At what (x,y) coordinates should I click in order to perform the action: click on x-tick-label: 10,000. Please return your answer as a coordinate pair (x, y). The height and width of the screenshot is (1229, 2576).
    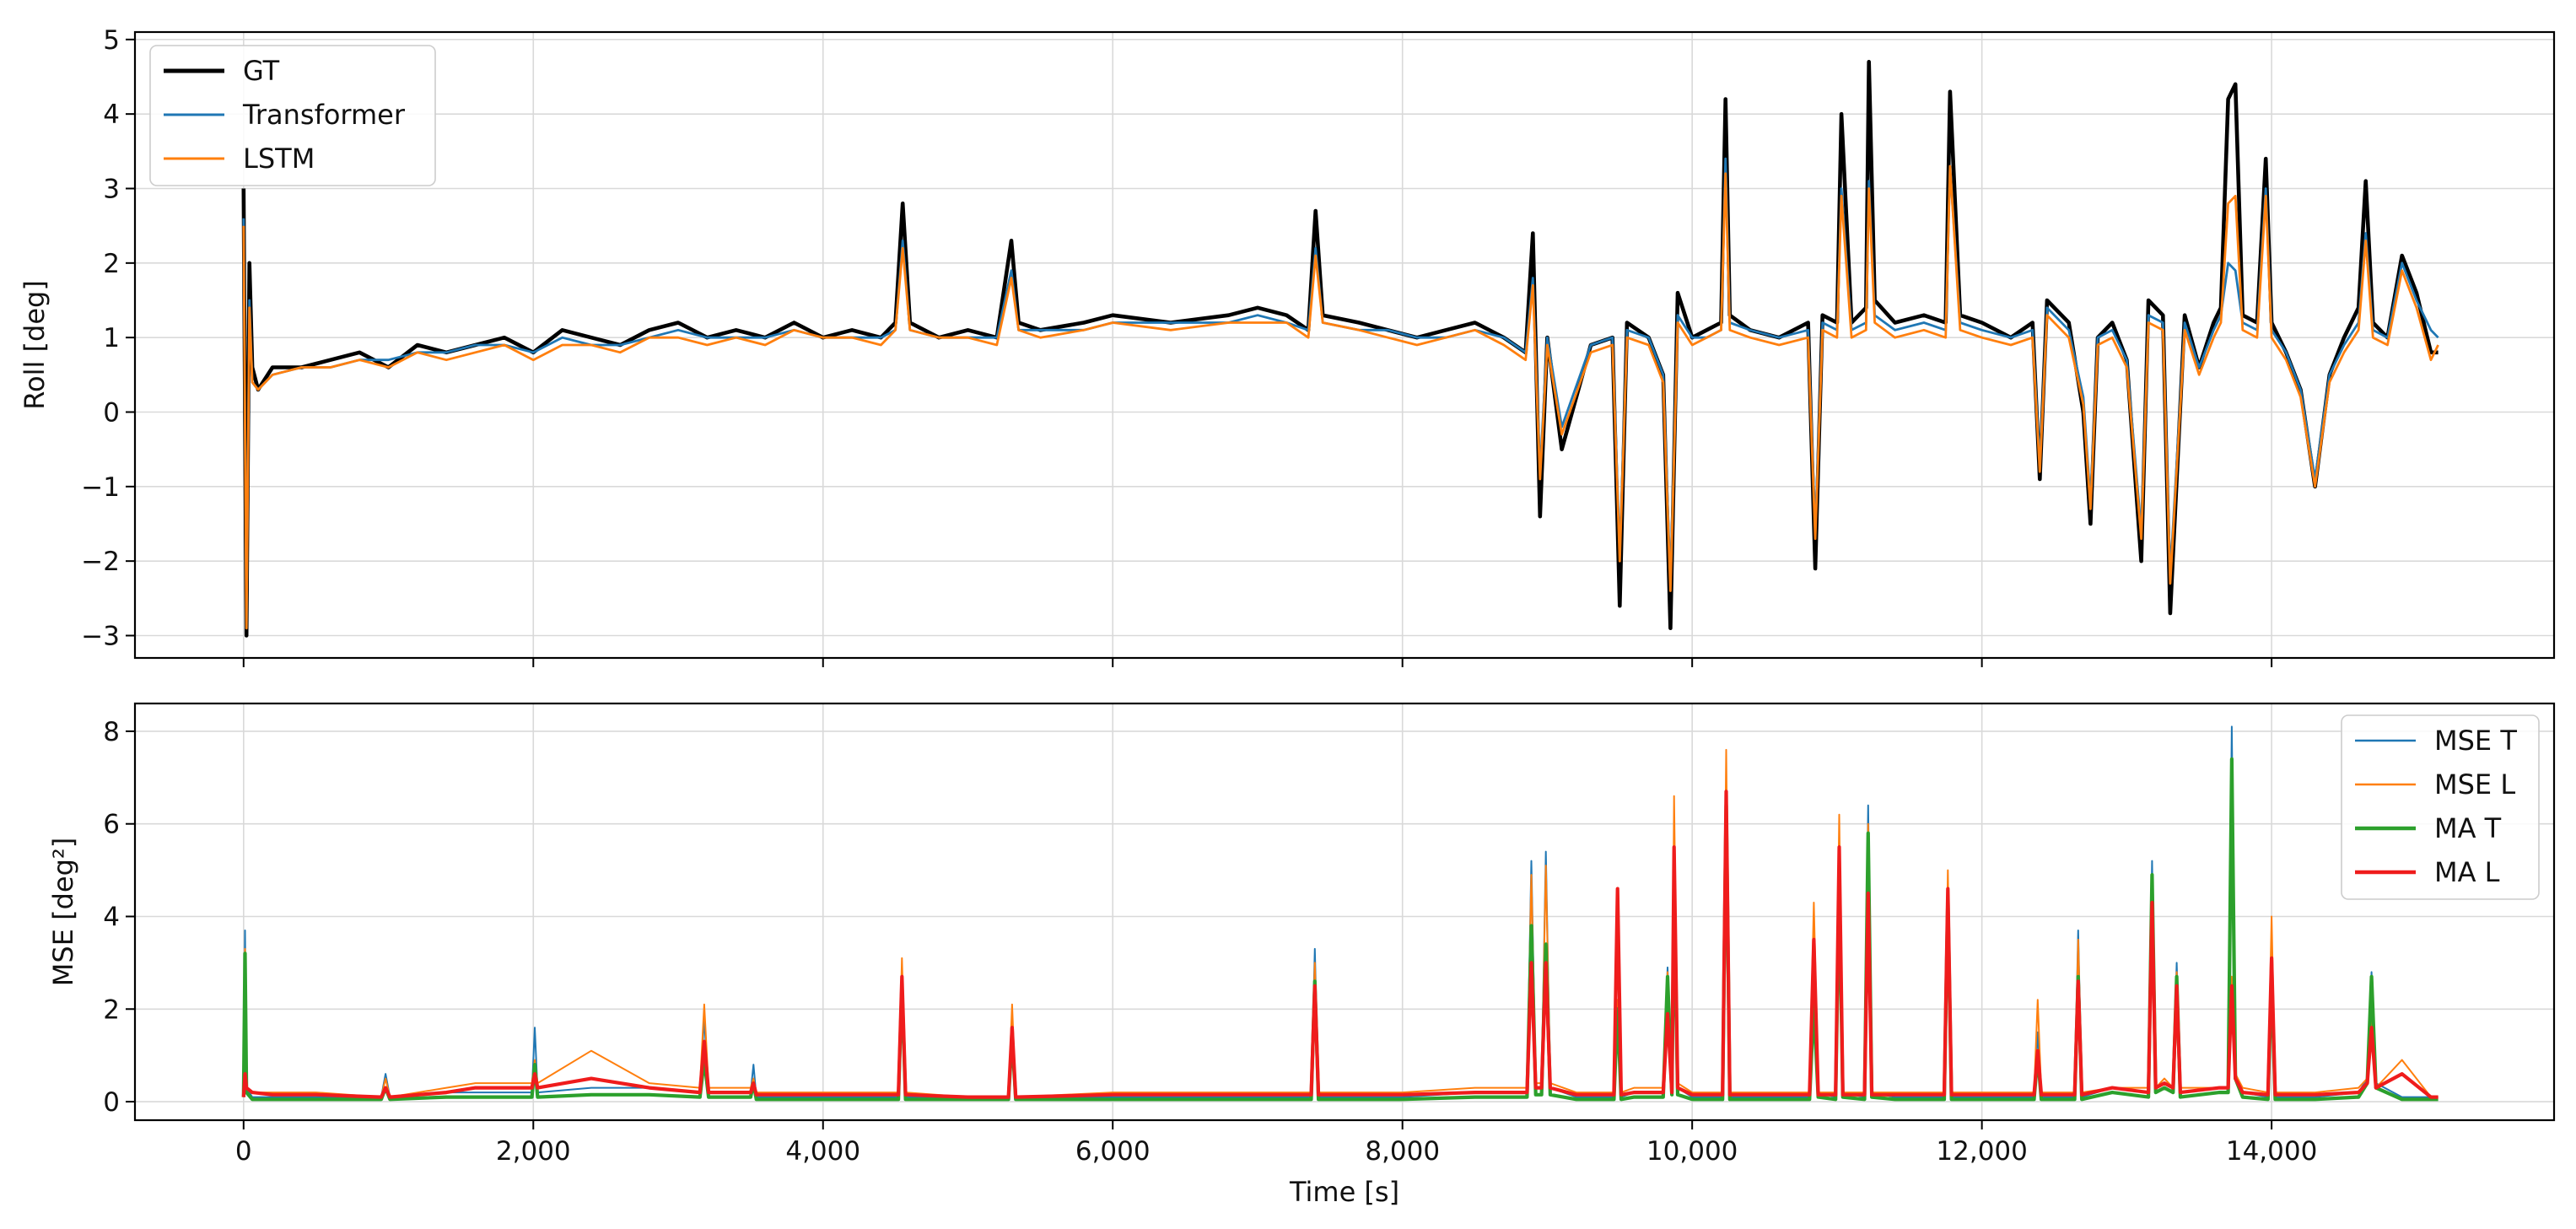
    Looking at the image, I should click on (1692, 1151).